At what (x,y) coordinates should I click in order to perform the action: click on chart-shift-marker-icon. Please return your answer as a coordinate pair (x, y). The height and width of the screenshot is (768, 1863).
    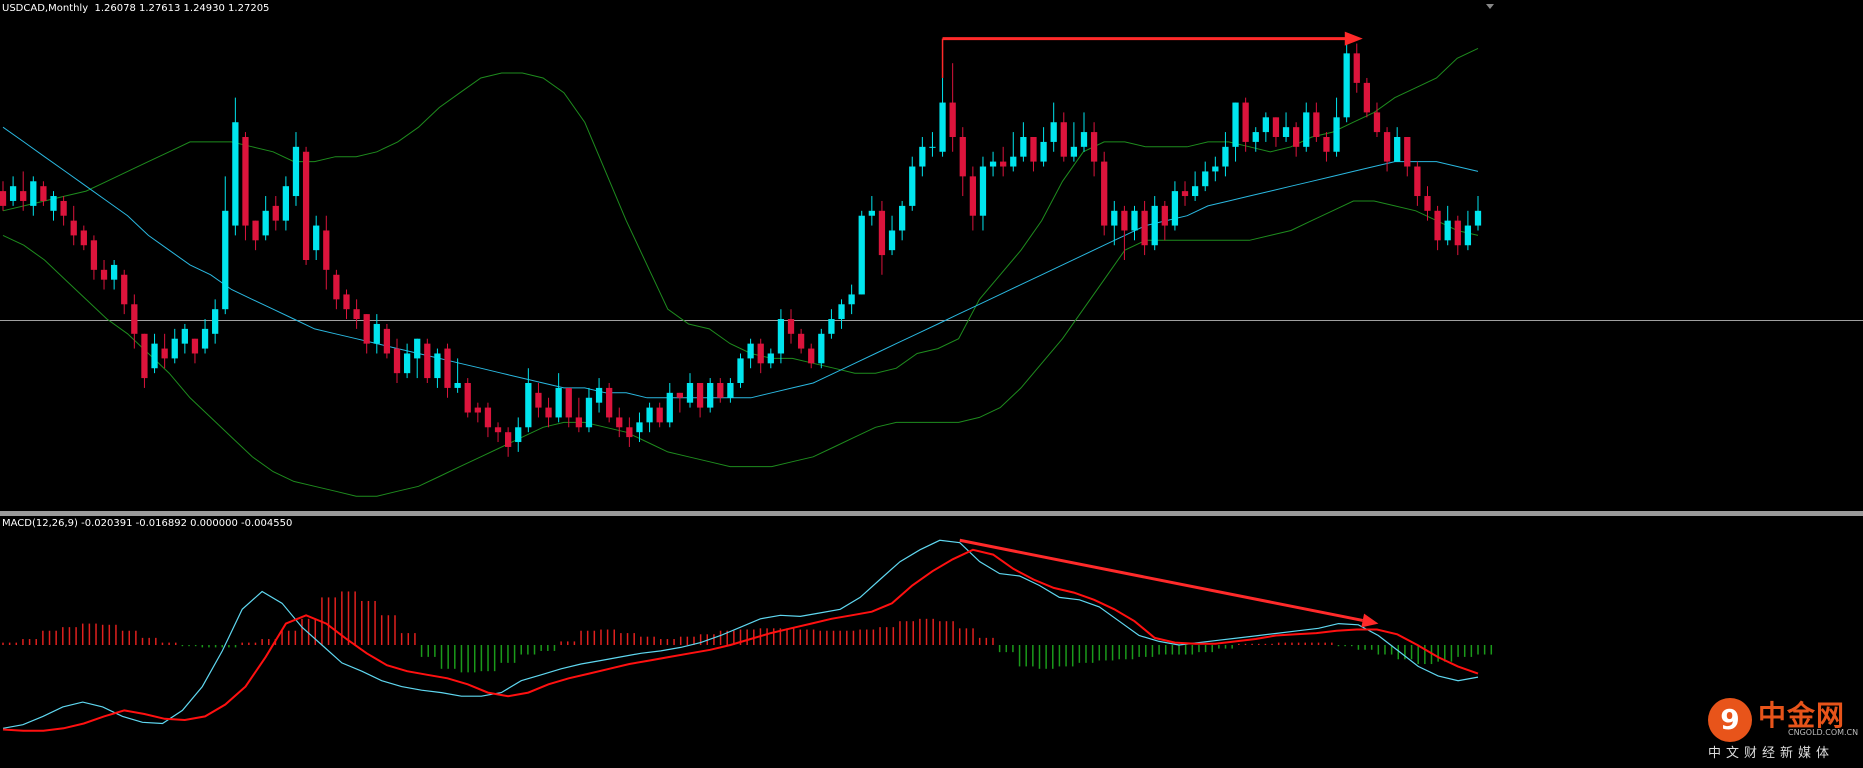
    Looking at the image, I should click on (1490, 6).